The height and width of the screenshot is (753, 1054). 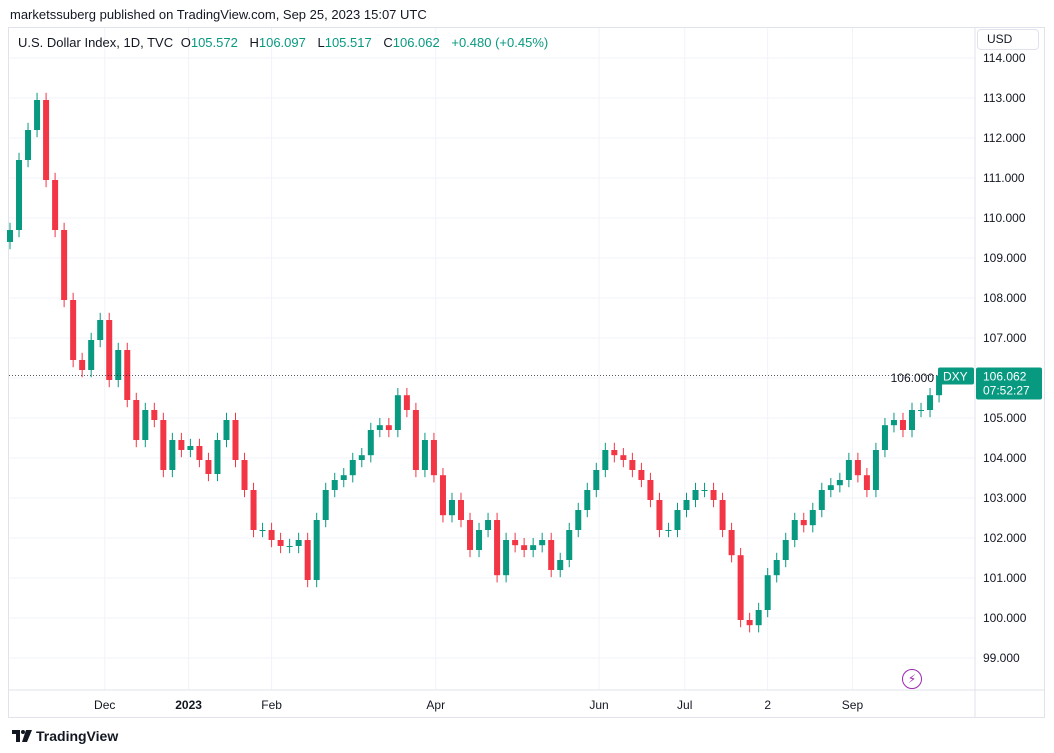 I want to click on price-tag-countdown: 07:52:27, so click(x=1006, y=391).